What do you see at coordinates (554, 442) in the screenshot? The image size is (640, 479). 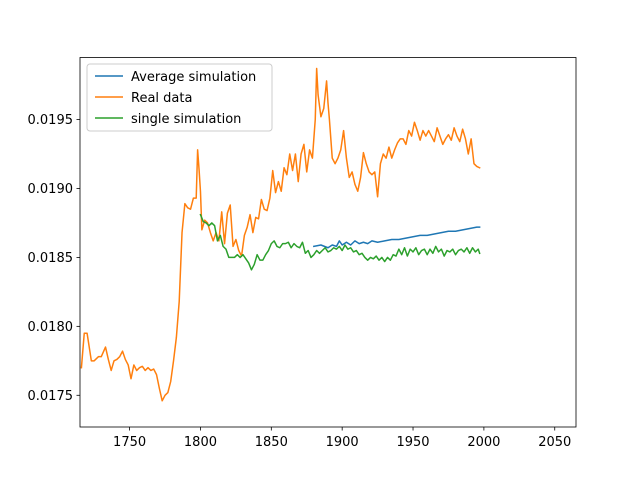 I see `x-tick-label: 2050` at bounding box center [554, 442].